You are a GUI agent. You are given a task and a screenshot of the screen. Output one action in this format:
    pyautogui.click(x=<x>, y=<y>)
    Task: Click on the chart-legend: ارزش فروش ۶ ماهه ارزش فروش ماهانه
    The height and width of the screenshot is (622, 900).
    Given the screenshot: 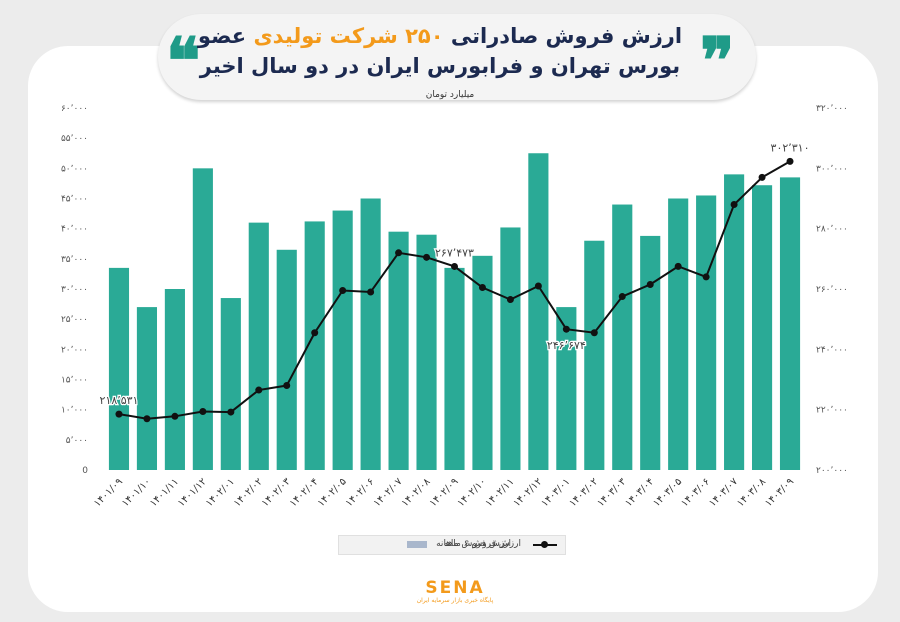 What is the action you would take?
    pyautogui.click(x=452, y=545)
    